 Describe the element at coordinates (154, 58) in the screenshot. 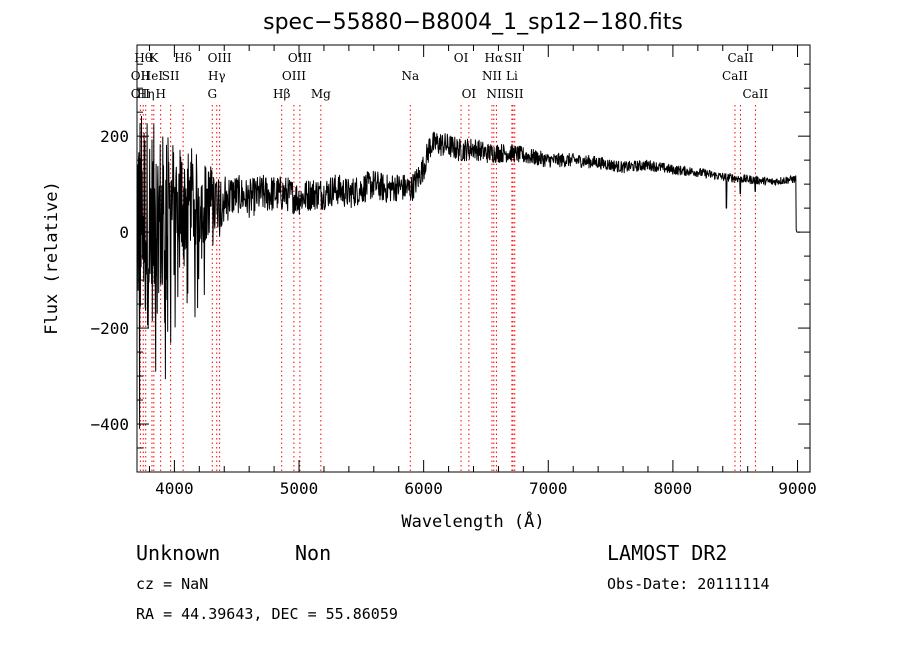

I see `line-marker-label: K` at that location.